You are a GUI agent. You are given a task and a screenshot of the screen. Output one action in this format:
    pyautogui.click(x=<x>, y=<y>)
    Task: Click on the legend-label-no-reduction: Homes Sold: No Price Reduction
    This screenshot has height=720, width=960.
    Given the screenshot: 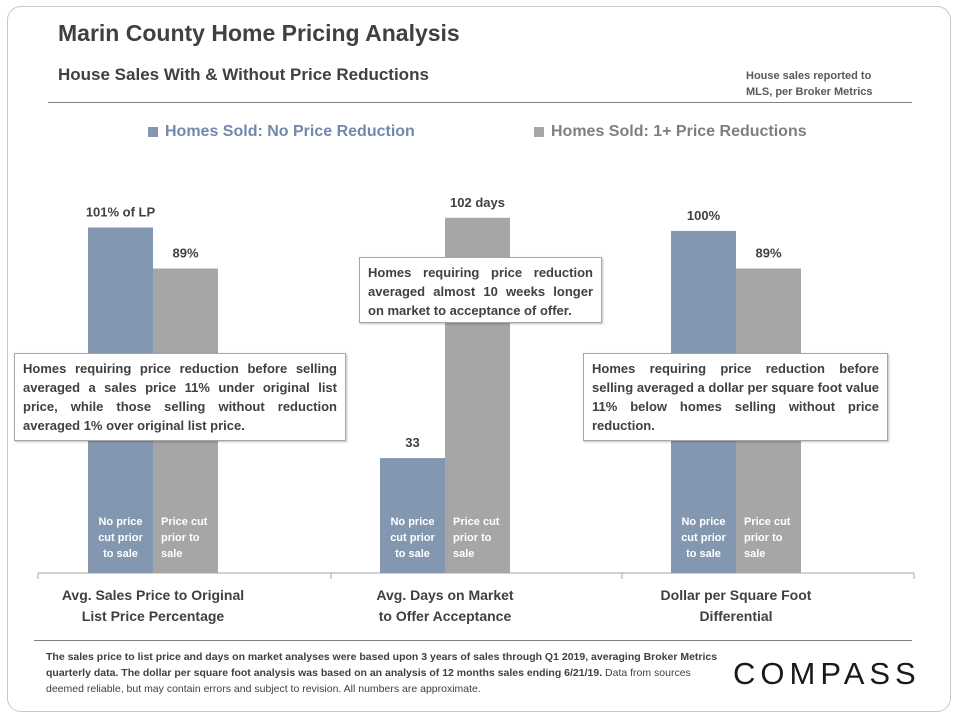 What is the action you would take?
    pyautogui.click(x=290, y=131)
    